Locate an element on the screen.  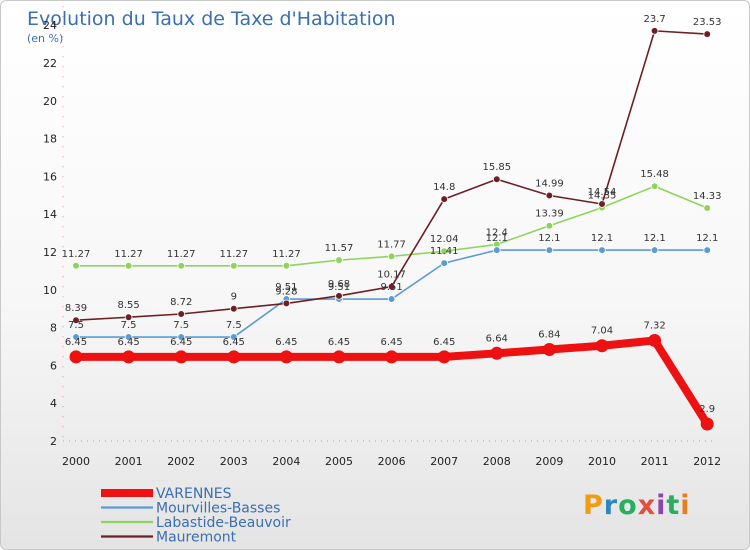
logo-letter: o is located at coordinates (628, 505).